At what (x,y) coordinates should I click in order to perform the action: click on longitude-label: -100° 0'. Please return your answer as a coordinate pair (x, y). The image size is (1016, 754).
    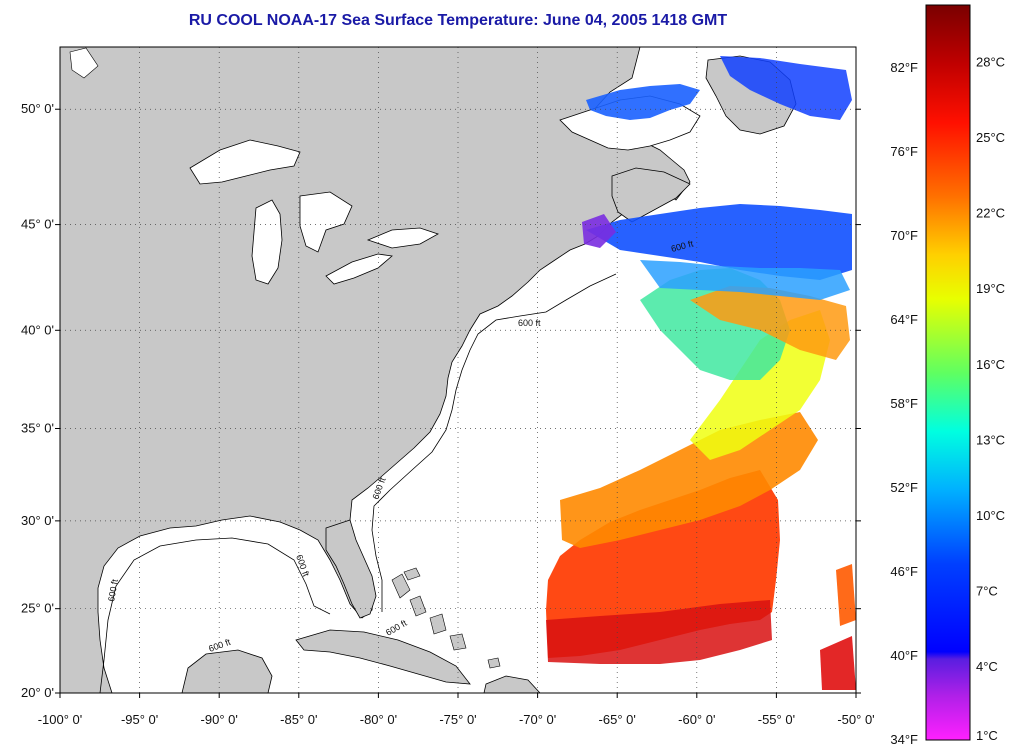
    Looking at the image, I should click on (60, 719).